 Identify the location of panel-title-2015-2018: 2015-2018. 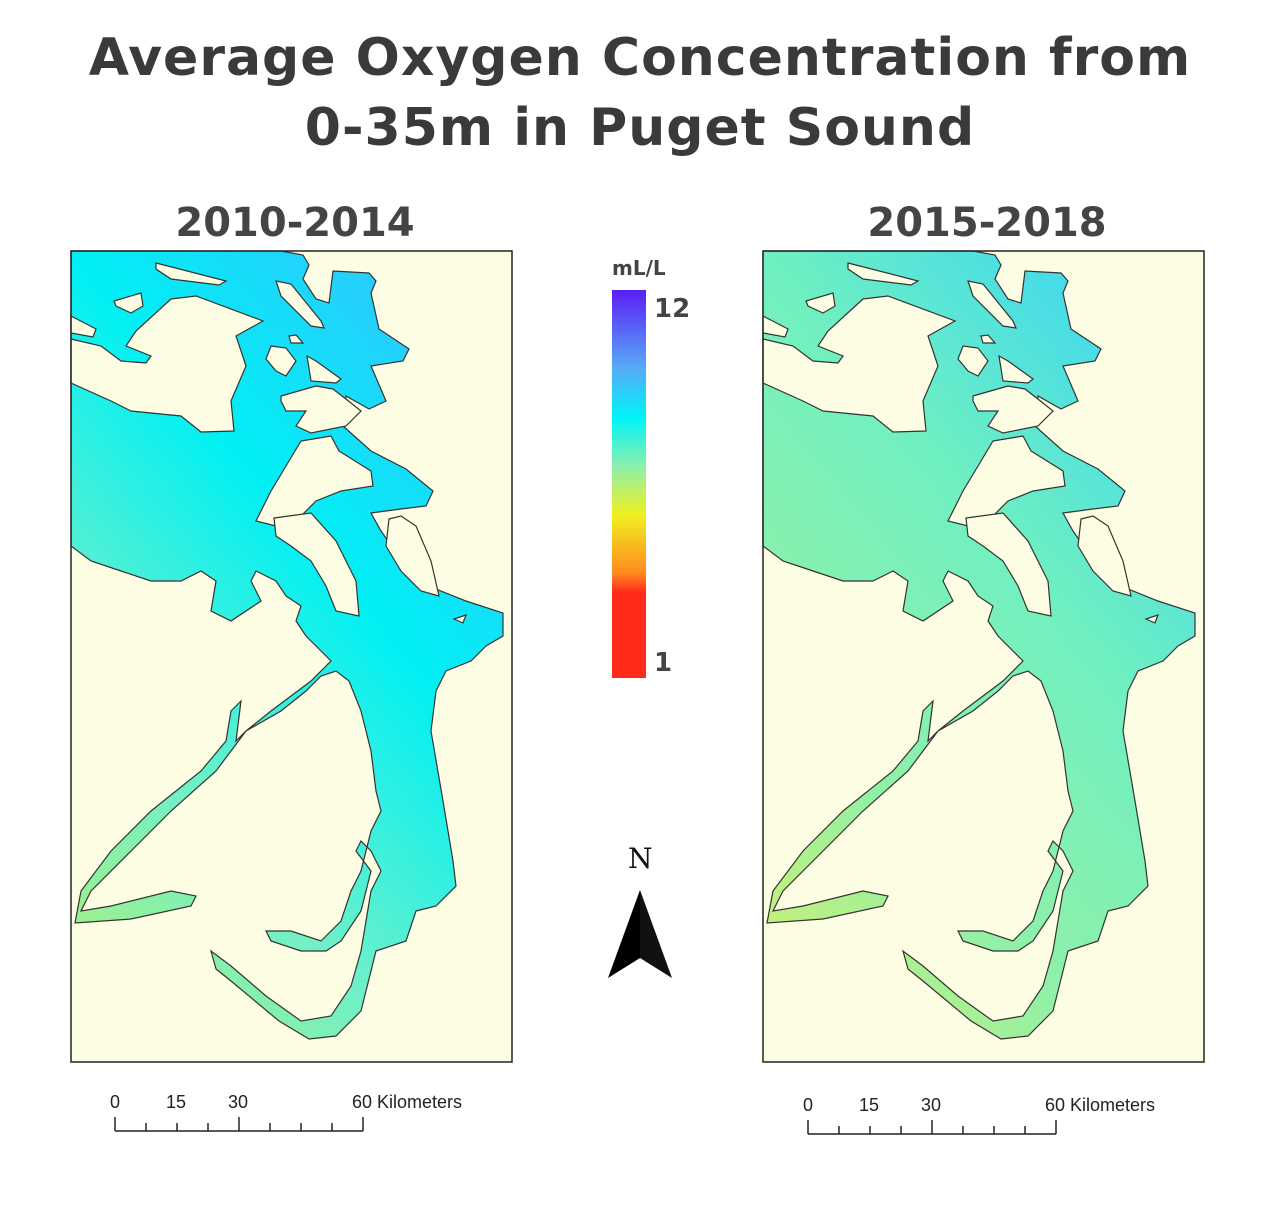
(987, 223).